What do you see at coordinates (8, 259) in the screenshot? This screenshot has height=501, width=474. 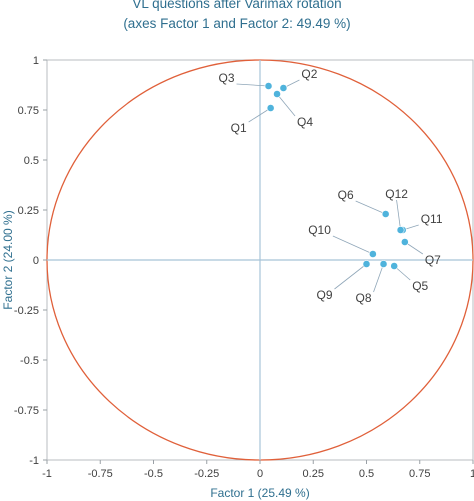 I see `y-axis-label: Factor 2 (24.00 %)` at bounding box center [8, 259].